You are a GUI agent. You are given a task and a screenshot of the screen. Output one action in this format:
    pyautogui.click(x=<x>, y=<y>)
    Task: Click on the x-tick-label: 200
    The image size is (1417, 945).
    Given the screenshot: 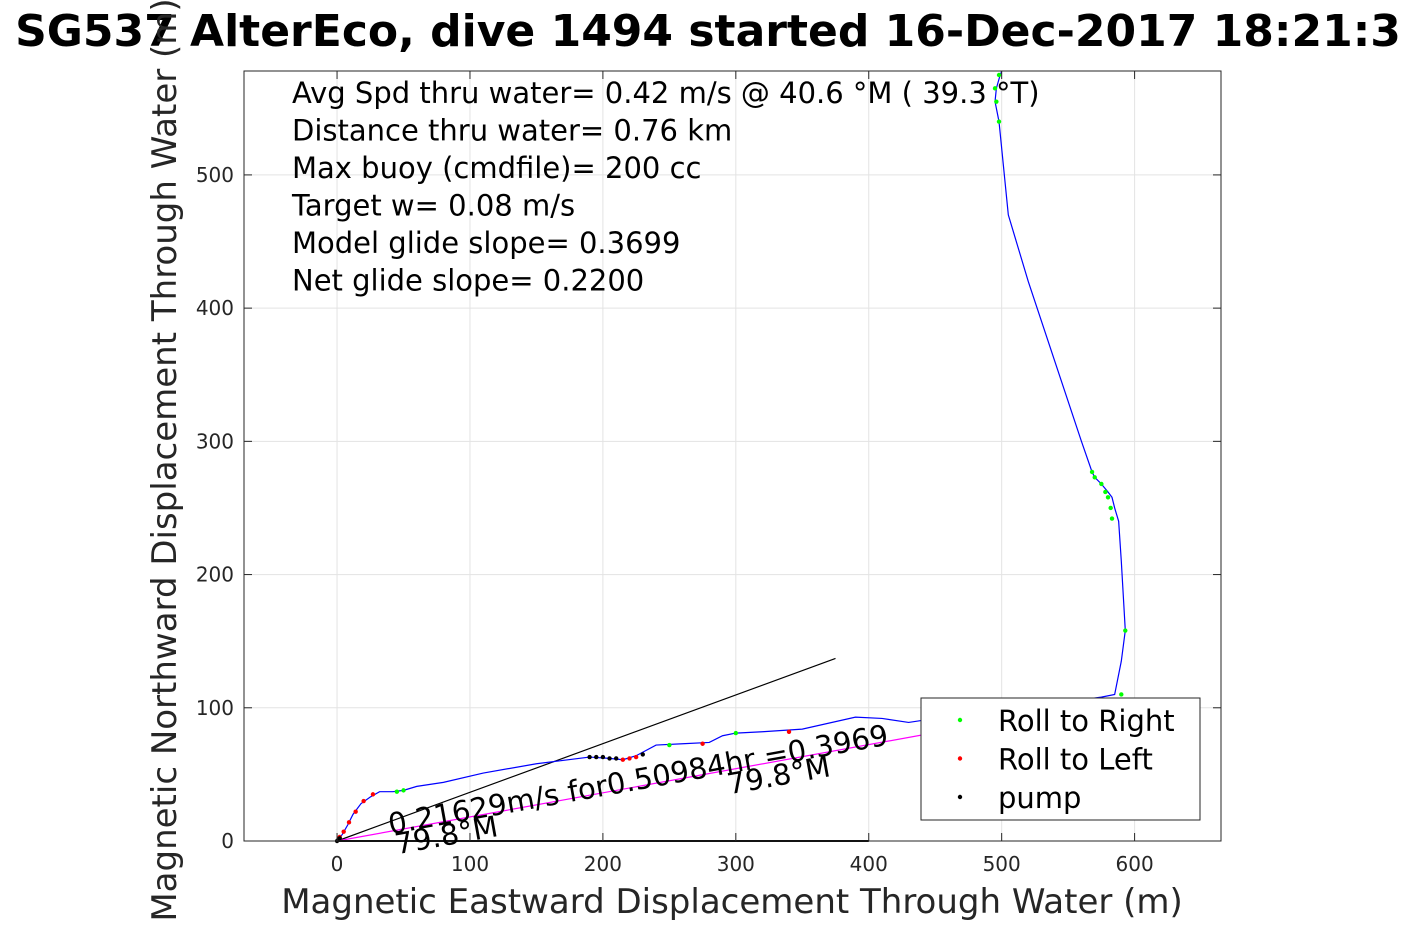 What is the action you would take?
    pyautogui.click(x=603, y=864)
    